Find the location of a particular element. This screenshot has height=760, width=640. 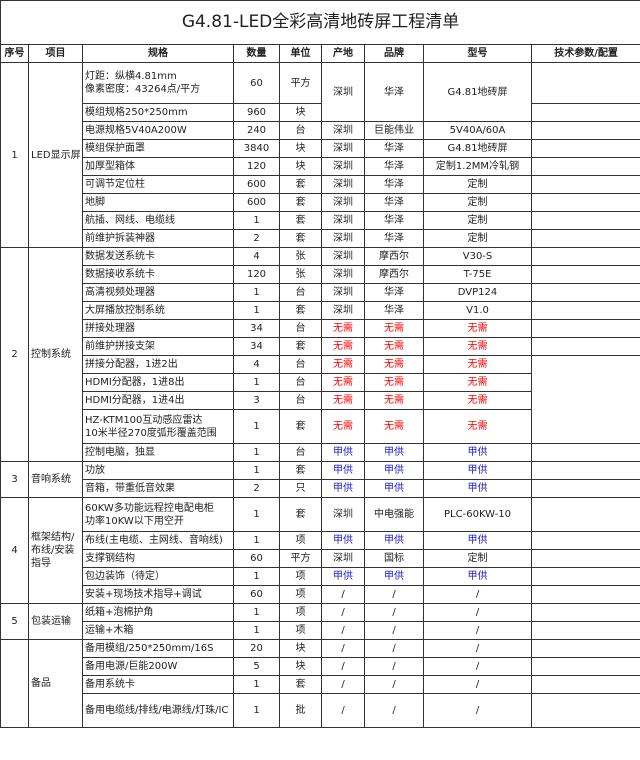

unit-cell: 张 is located at coordinates (300, 256).